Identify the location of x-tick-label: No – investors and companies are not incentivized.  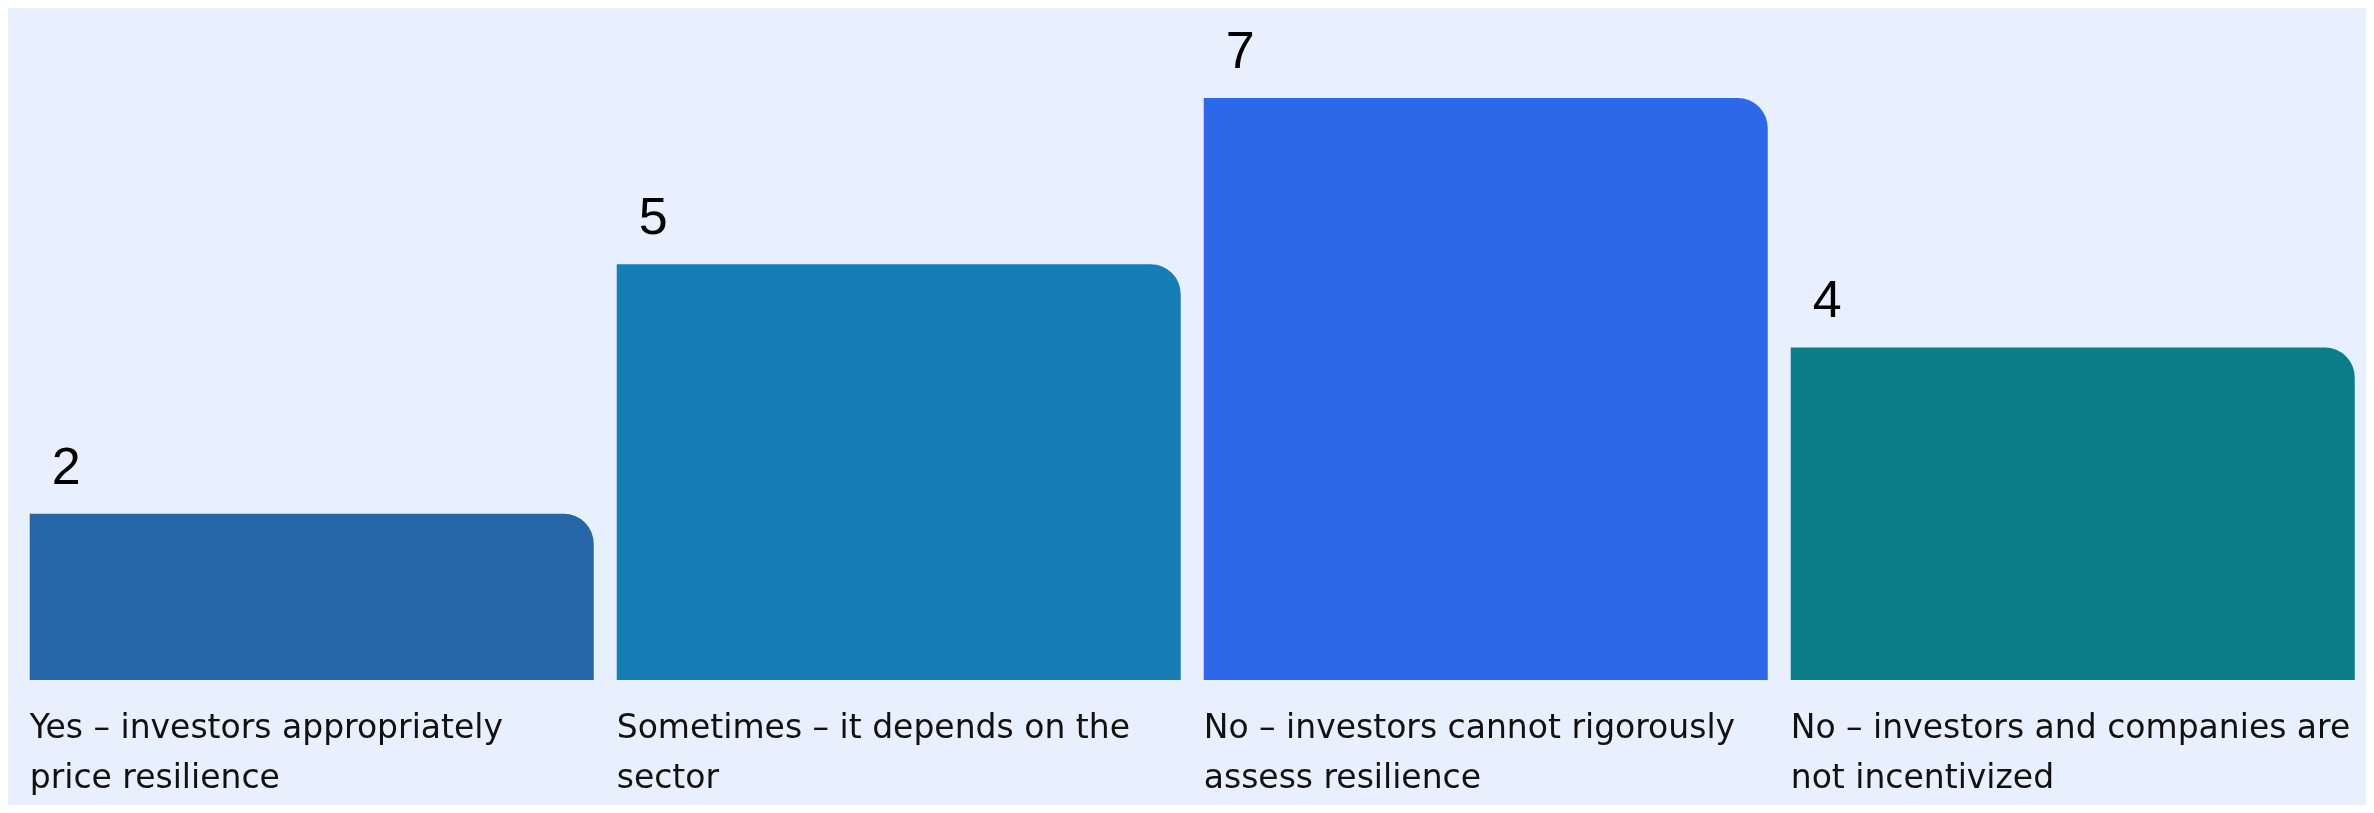
(2070, 751).